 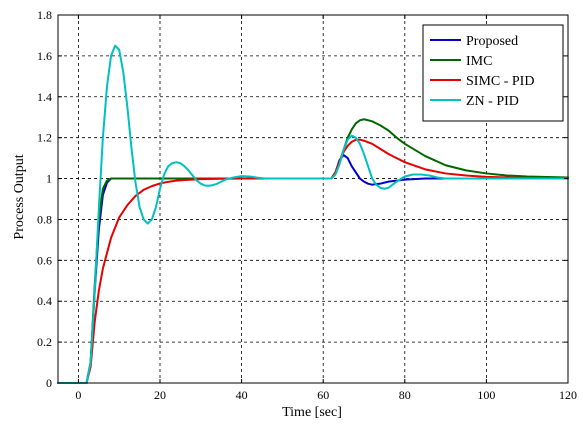 I want to click on x-tick-label: 80, so click(x=405, y=395).